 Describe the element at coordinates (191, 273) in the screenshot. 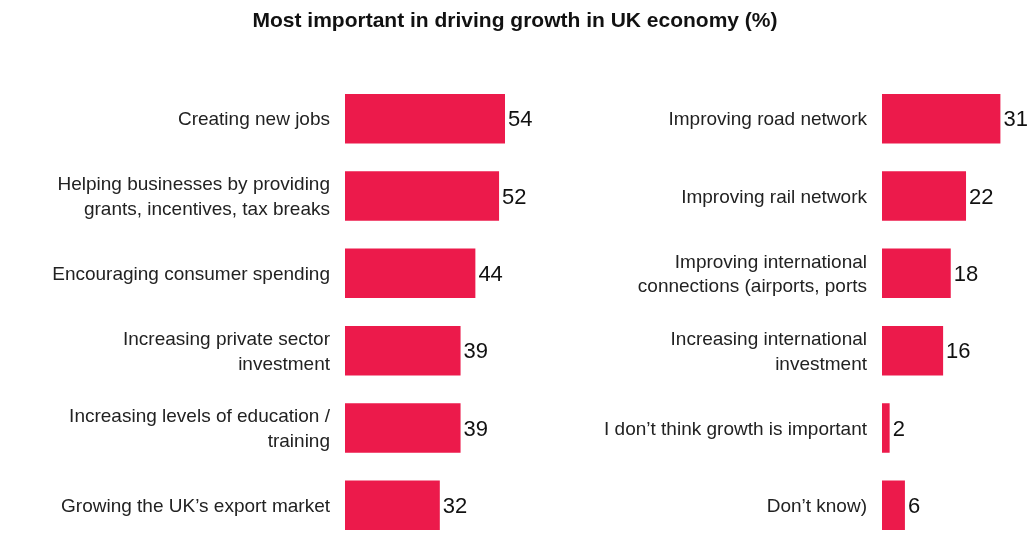

I see `y-tick-label: Encouraging consumer spending` at that location.